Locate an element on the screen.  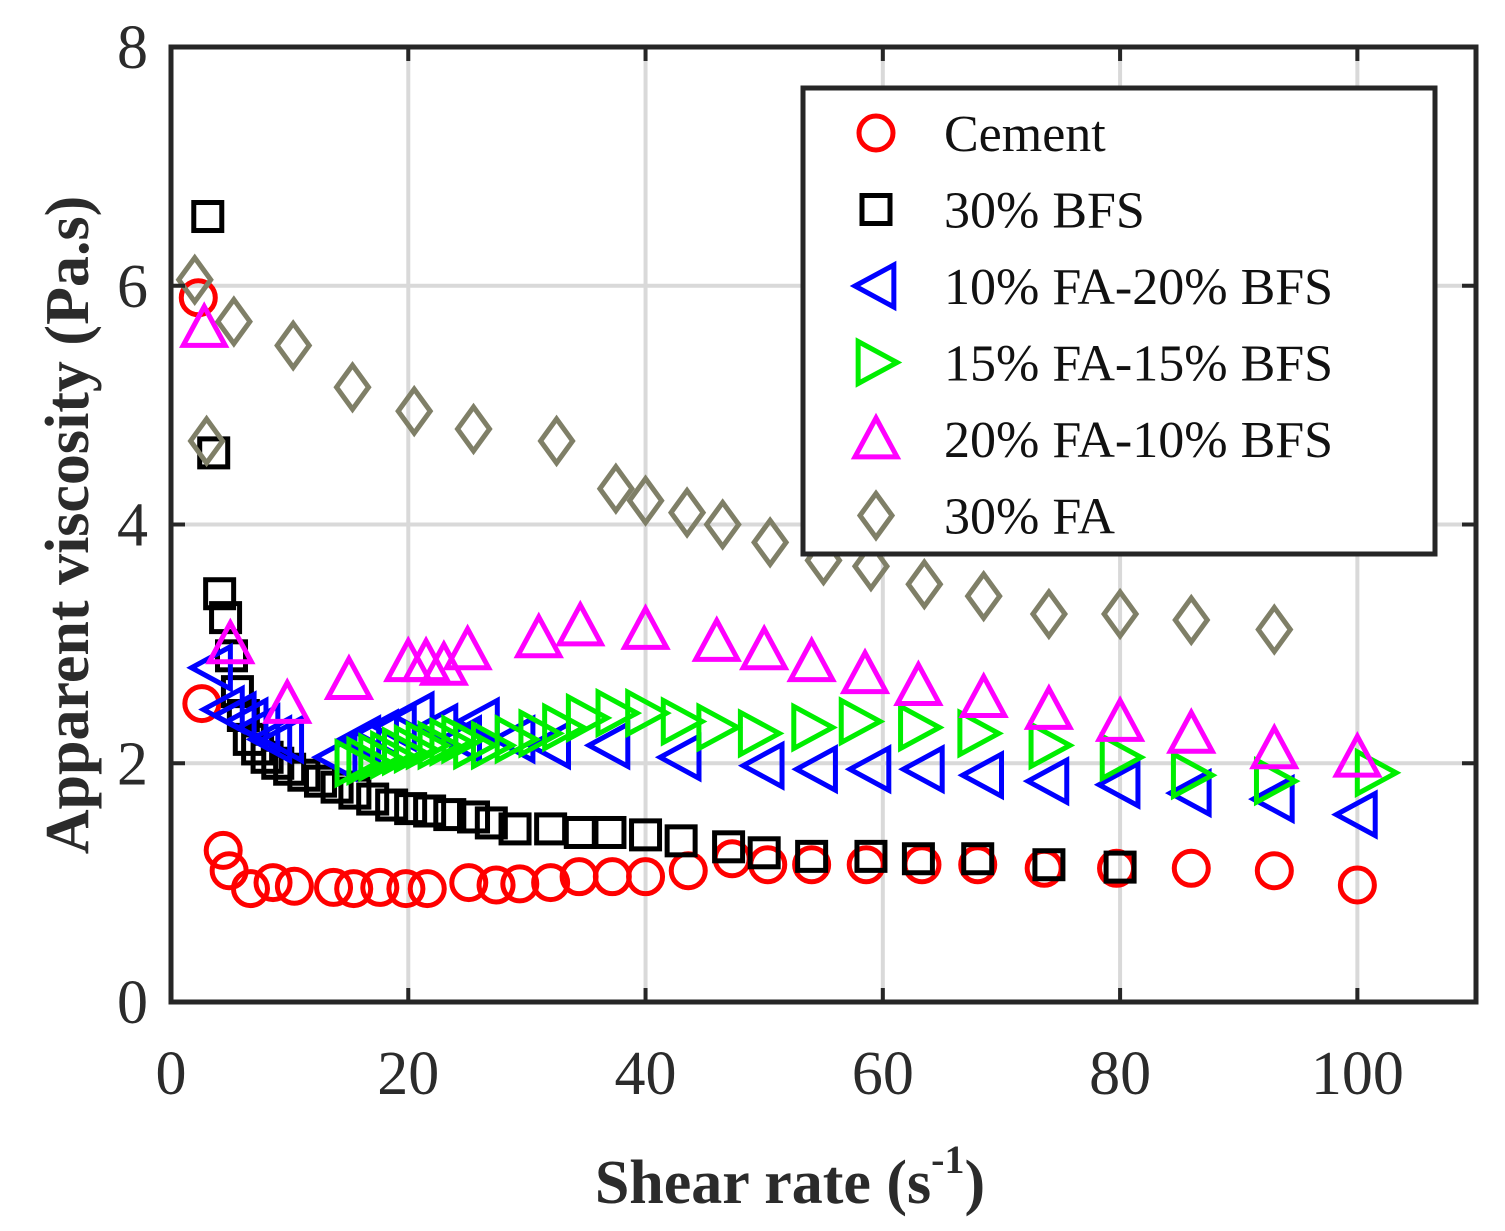
y-tick-label: 8 is located at coordinates (132, 48).